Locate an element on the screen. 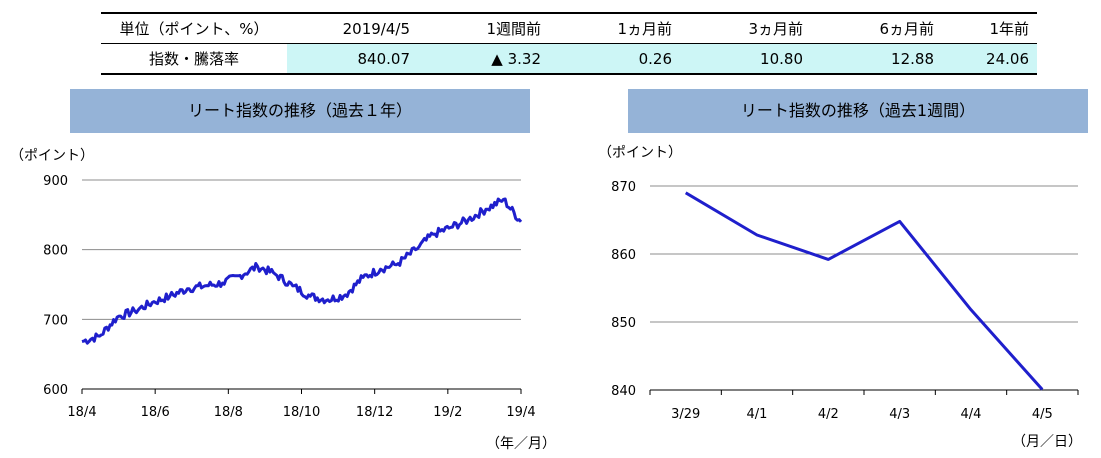 The width and height of the screenshot is (1101, 458). month6-change: 12.88 is located at coordinates (876, 59).